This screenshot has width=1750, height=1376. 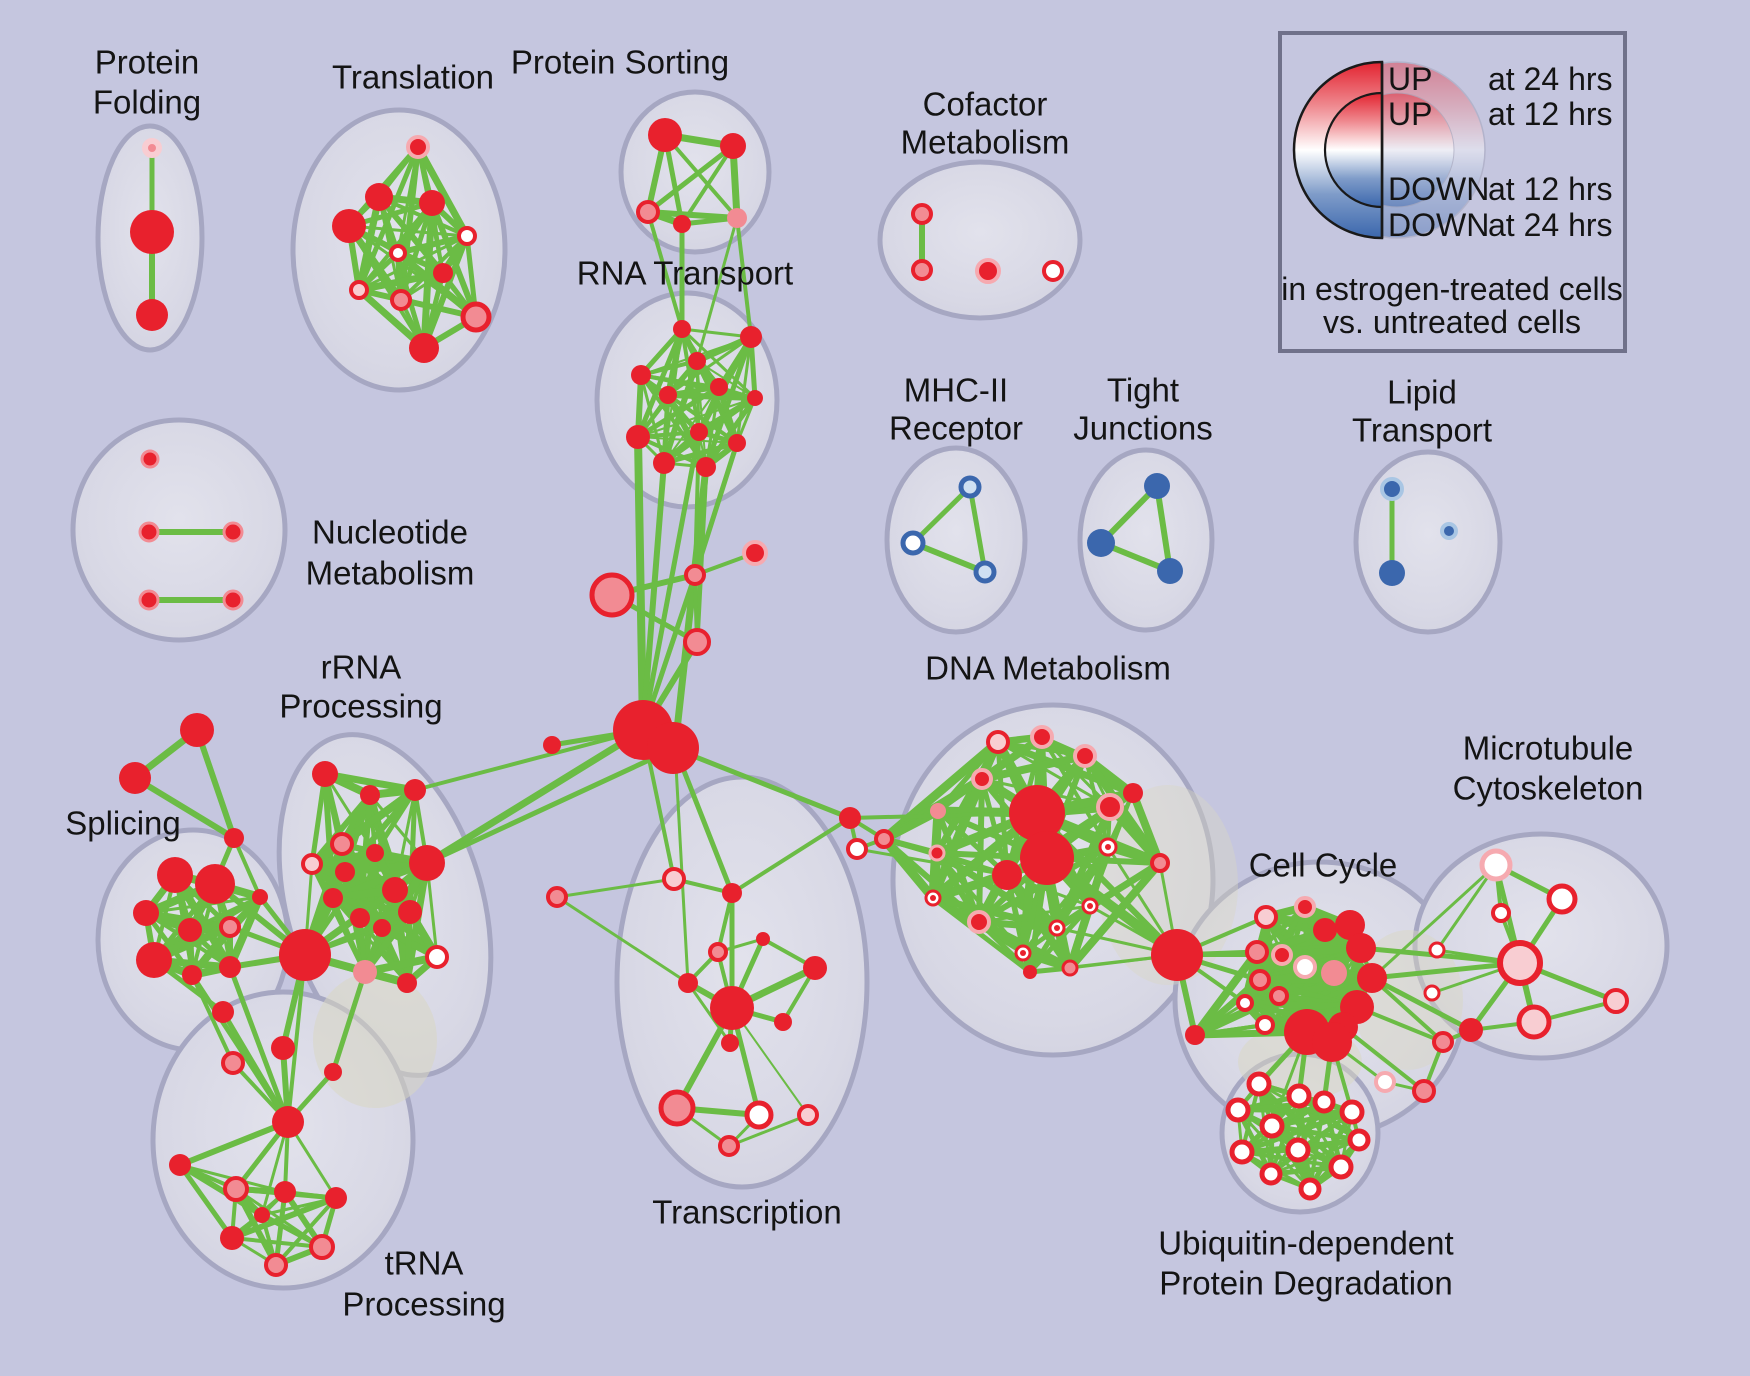 What do you see at coordinates (390, 573) in the screenshot?
I see `cluster-label-nucleotide-metabolism: Metabolism` at bounding box center [390, 573].